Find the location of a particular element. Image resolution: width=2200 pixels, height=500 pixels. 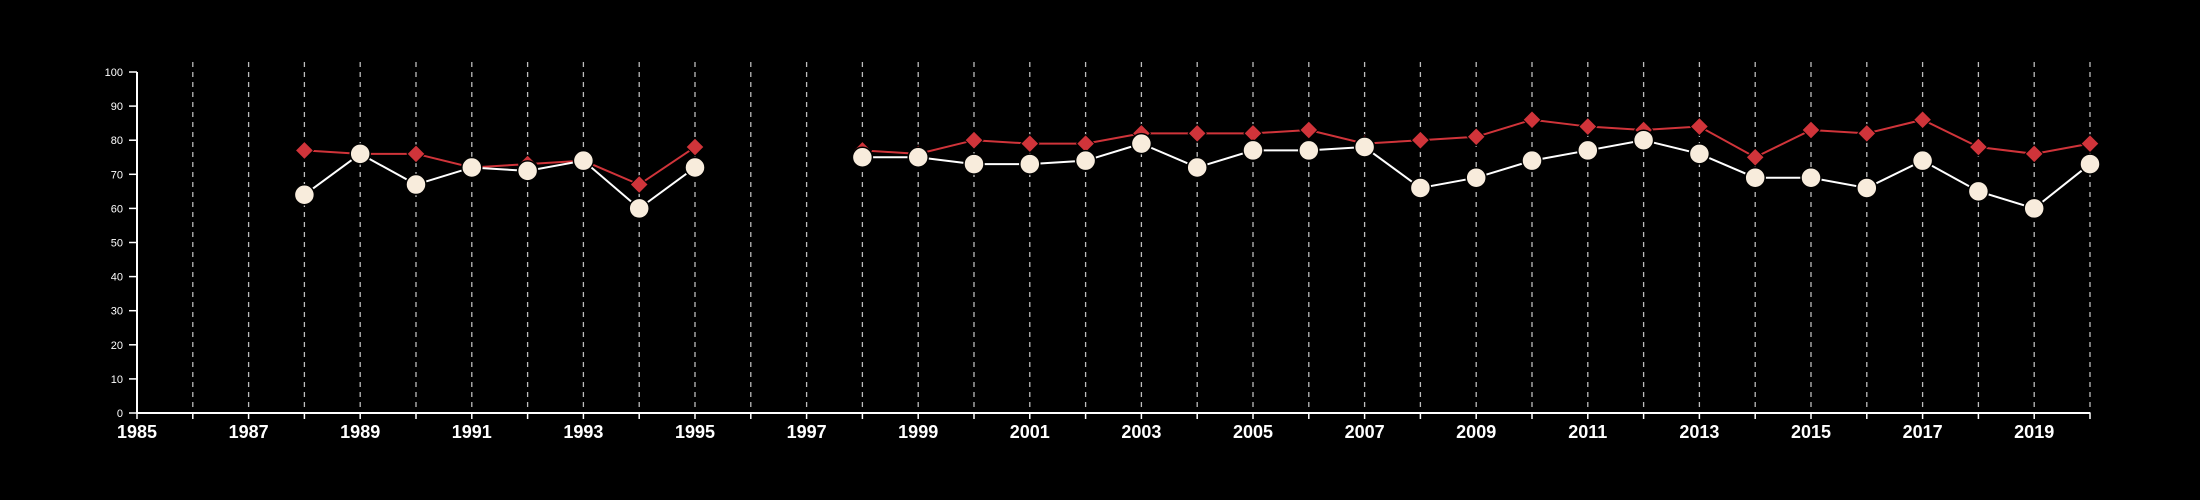

x-tick-label-1999: 1999 is located at coordinates (918, 432).